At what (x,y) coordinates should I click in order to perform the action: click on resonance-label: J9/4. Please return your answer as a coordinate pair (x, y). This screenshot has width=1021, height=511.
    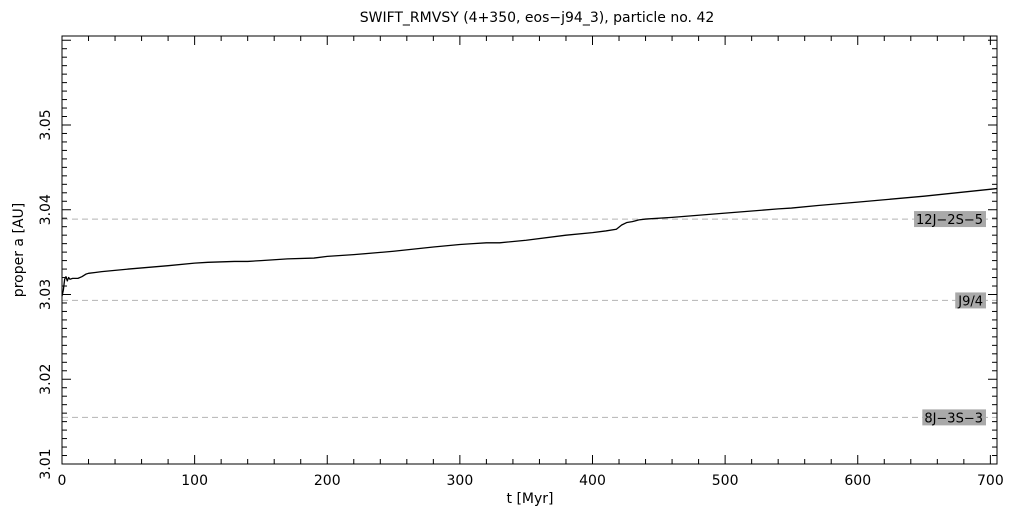
    Looking at the image, I should click on (970, 301).